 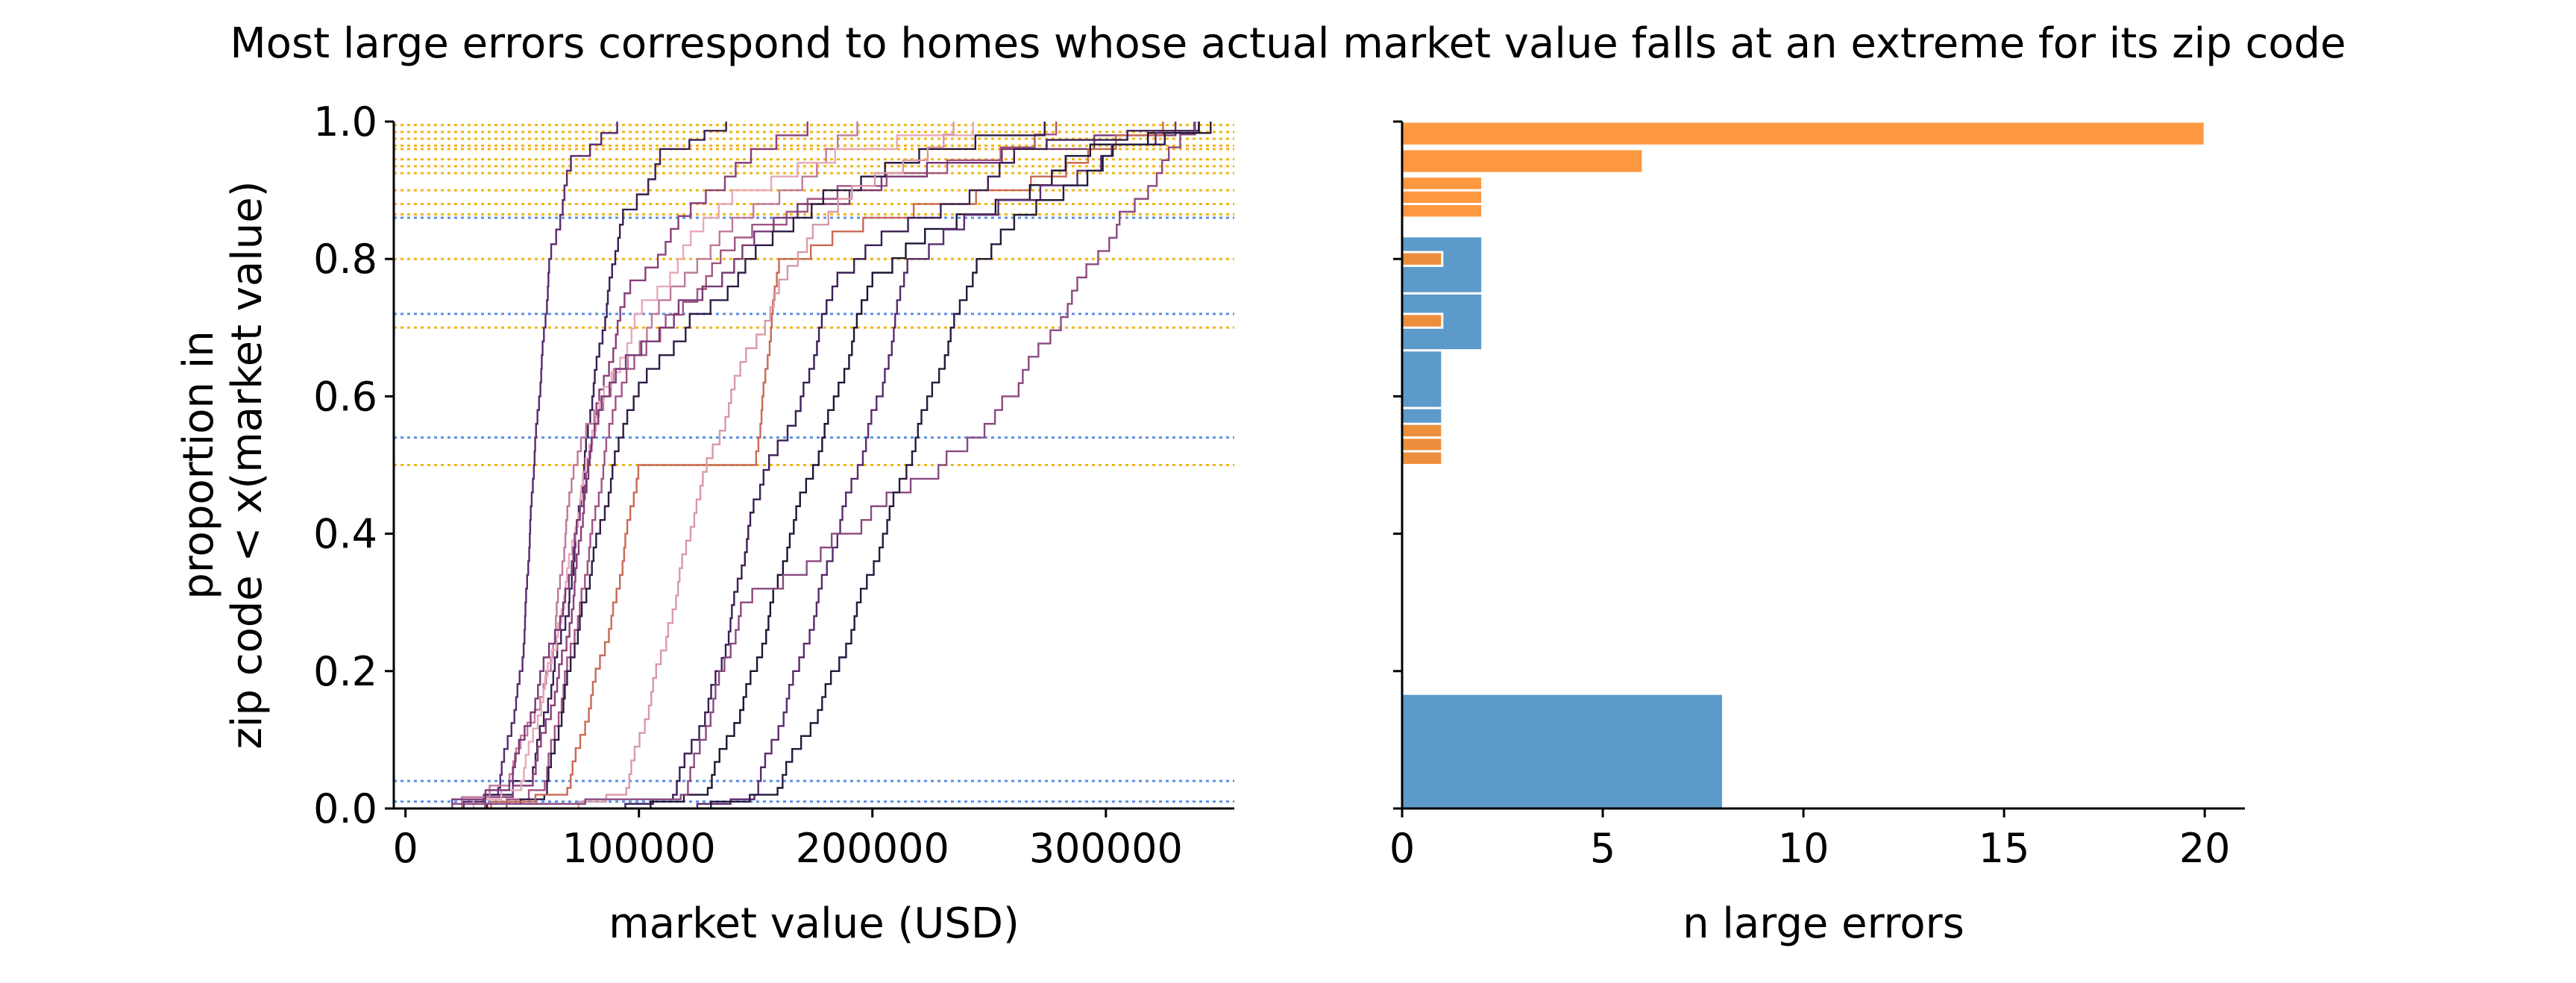 I want to click on y-axis-label-line1: proportion in, so click(x=199, y=465).